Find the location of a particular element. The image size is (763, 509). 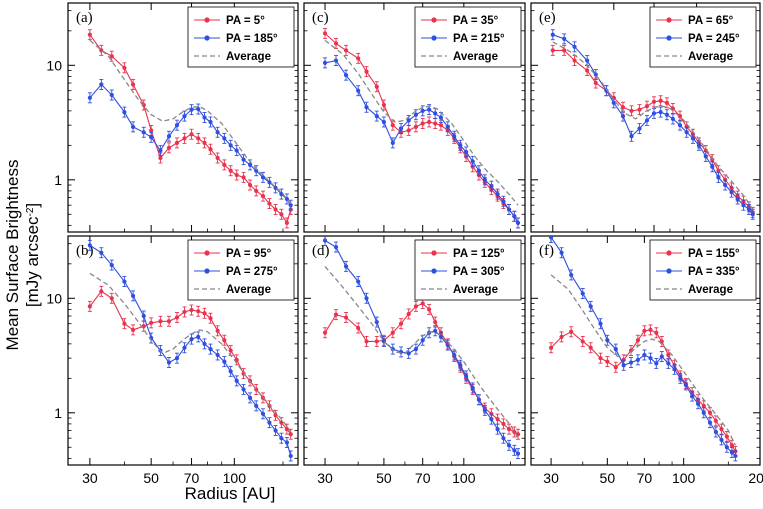

panel-e: (e) PA = 65° PA = 245° Average is located at coordinates (645, 117).